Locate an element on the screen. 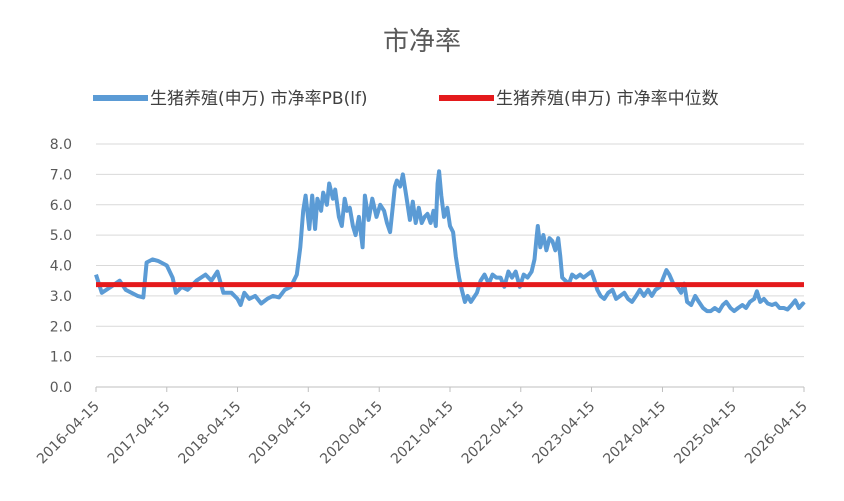 The image size is (844, 501). x-tick-label: 2016-04-15 is located at coordinates (68, 433).